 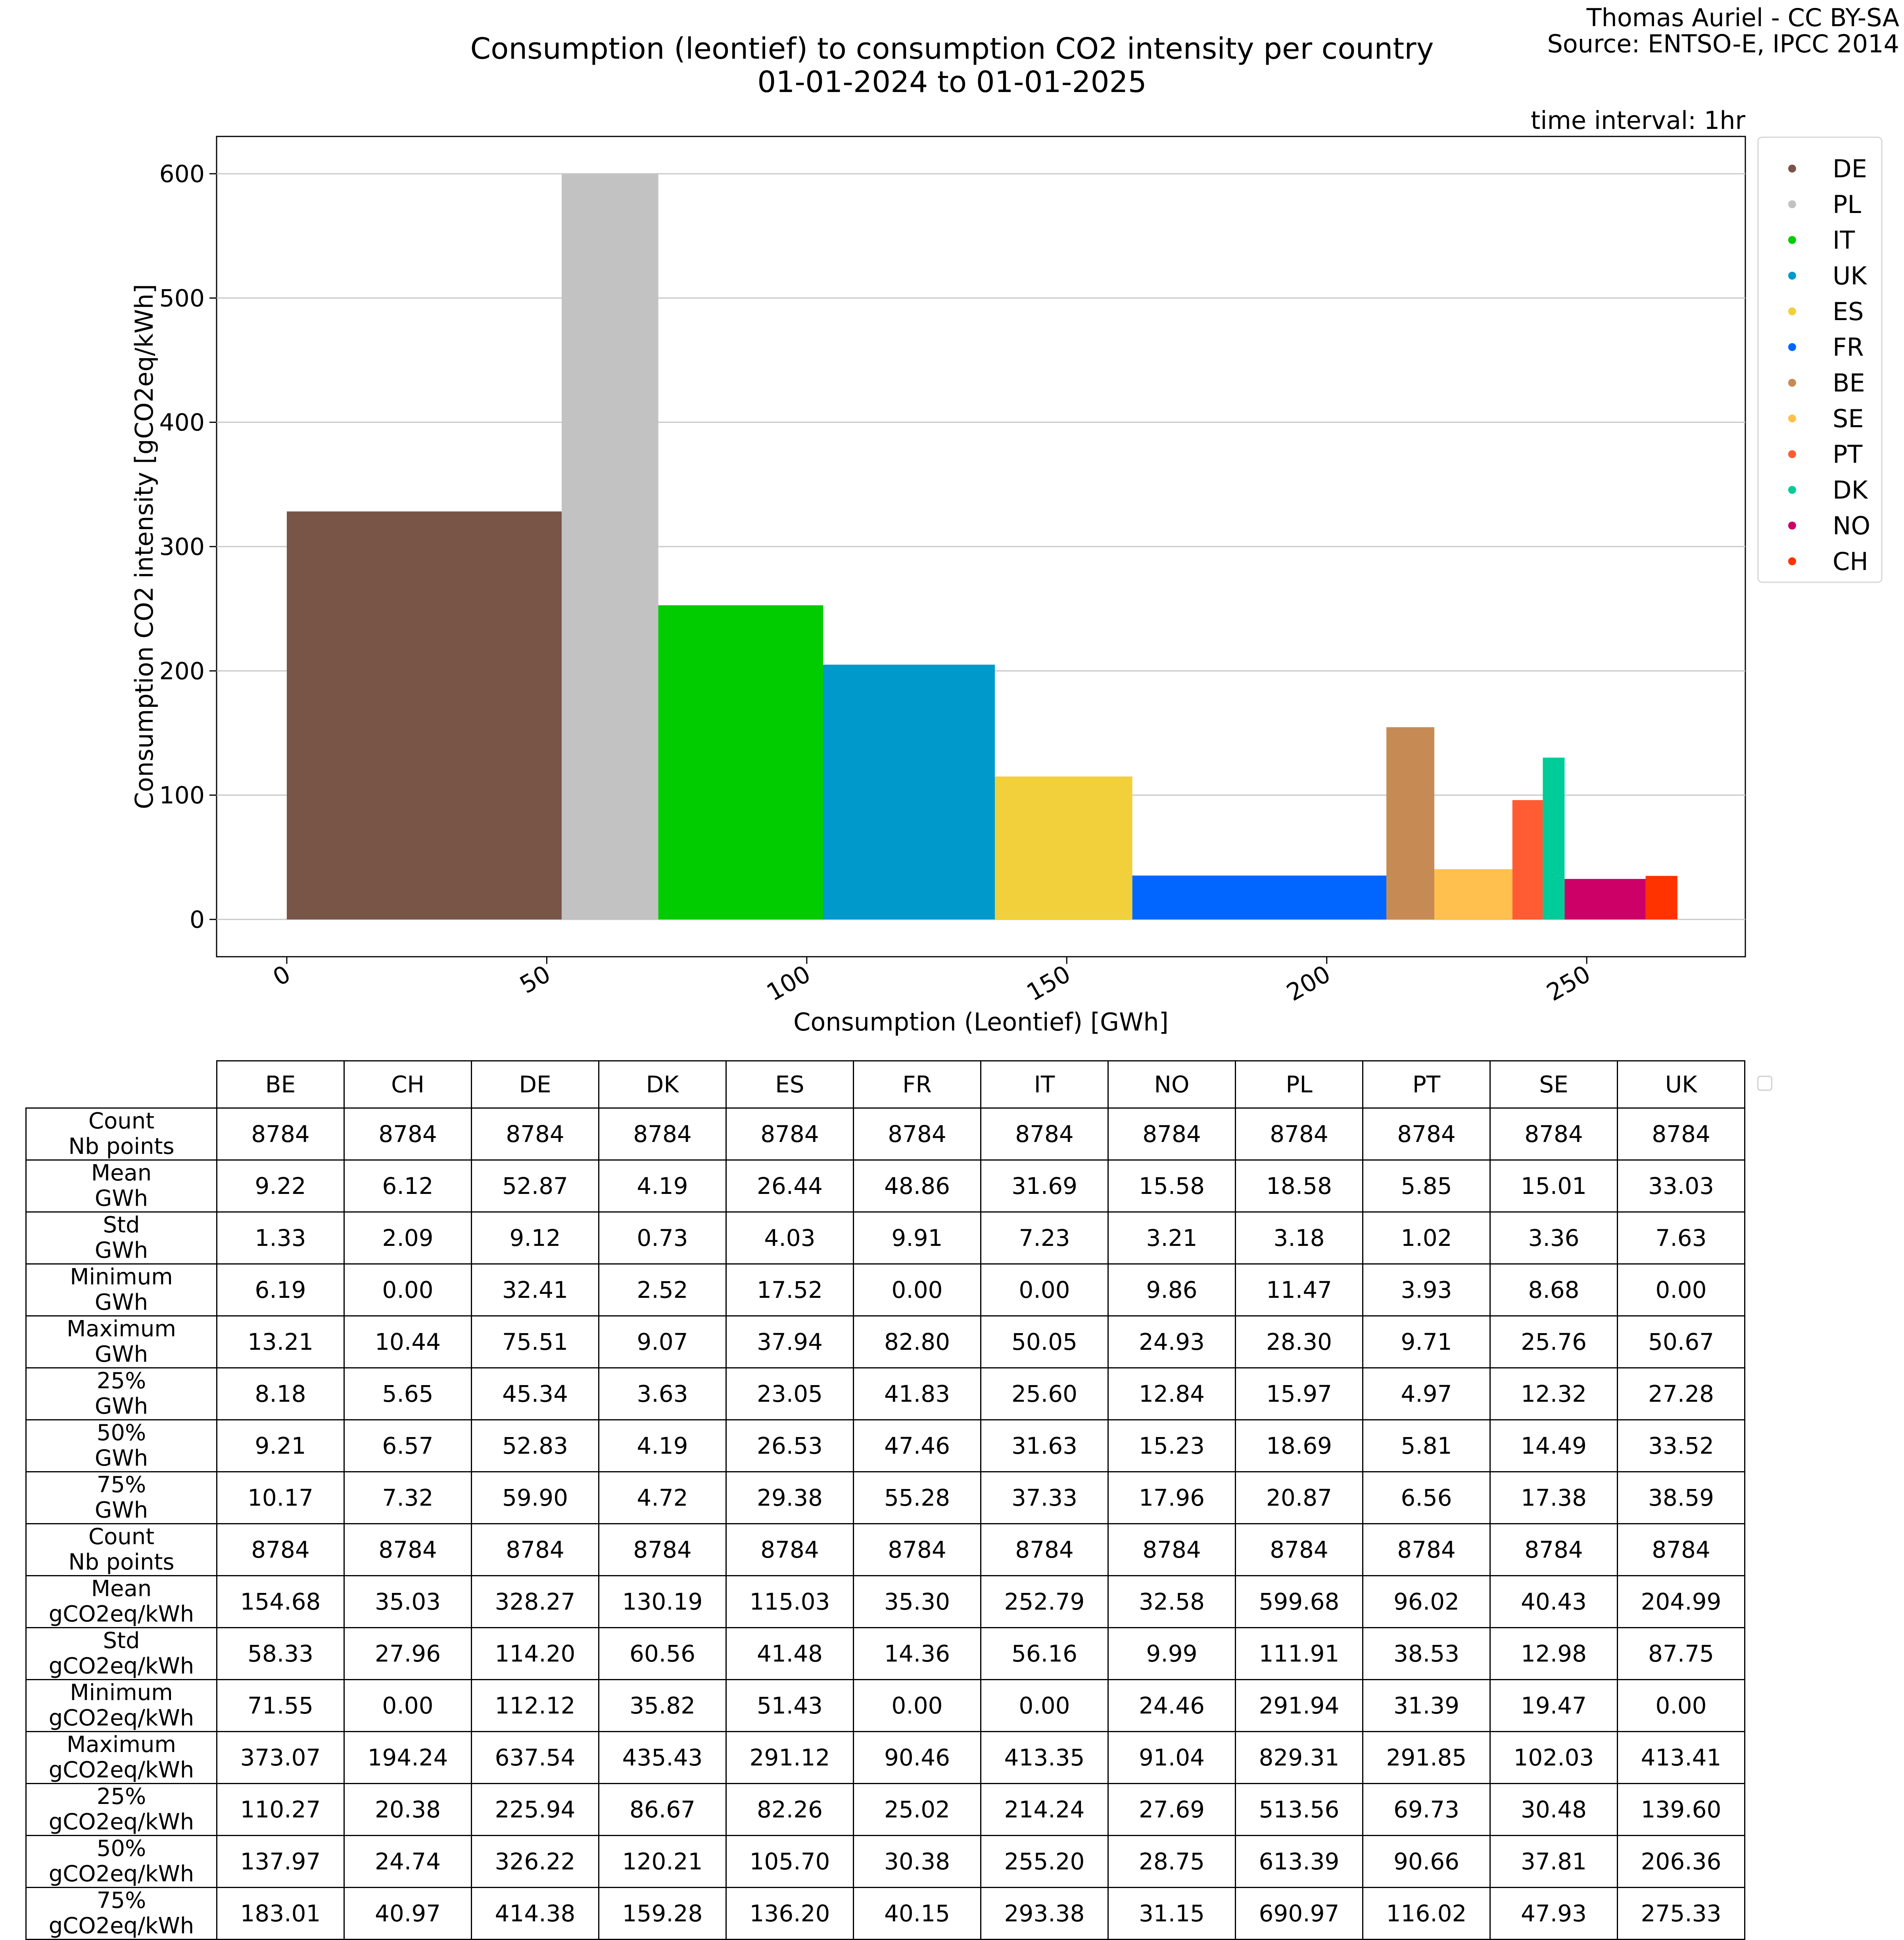 What do you see at coordinates (1553, 1341) in the screenshot?
I see `table-cell: 25.76` at bounding box center [1553, 1341].